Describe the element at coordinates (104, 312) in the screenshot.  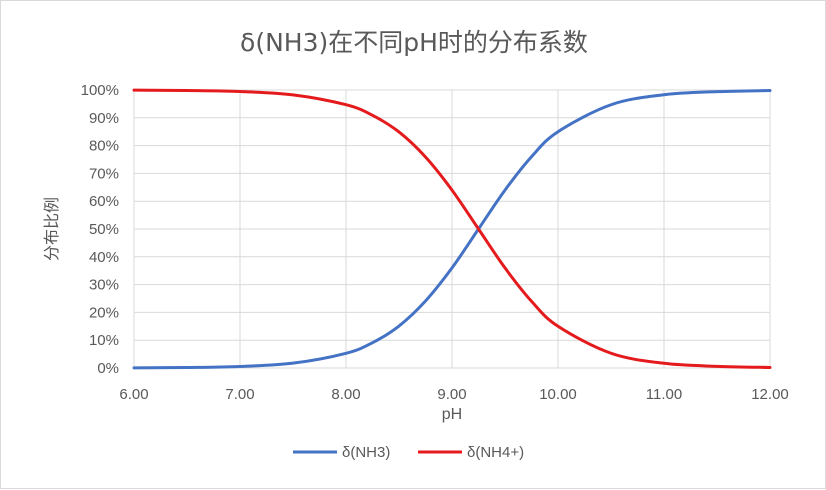
I see `y-tick-label: 20%` at that location.